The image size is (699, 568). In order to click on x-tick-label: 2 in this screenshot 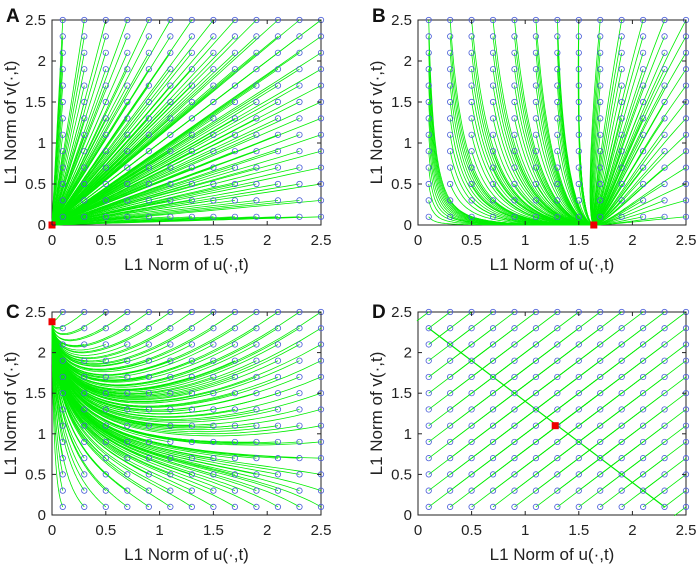, I will do `click(267, 530)`.